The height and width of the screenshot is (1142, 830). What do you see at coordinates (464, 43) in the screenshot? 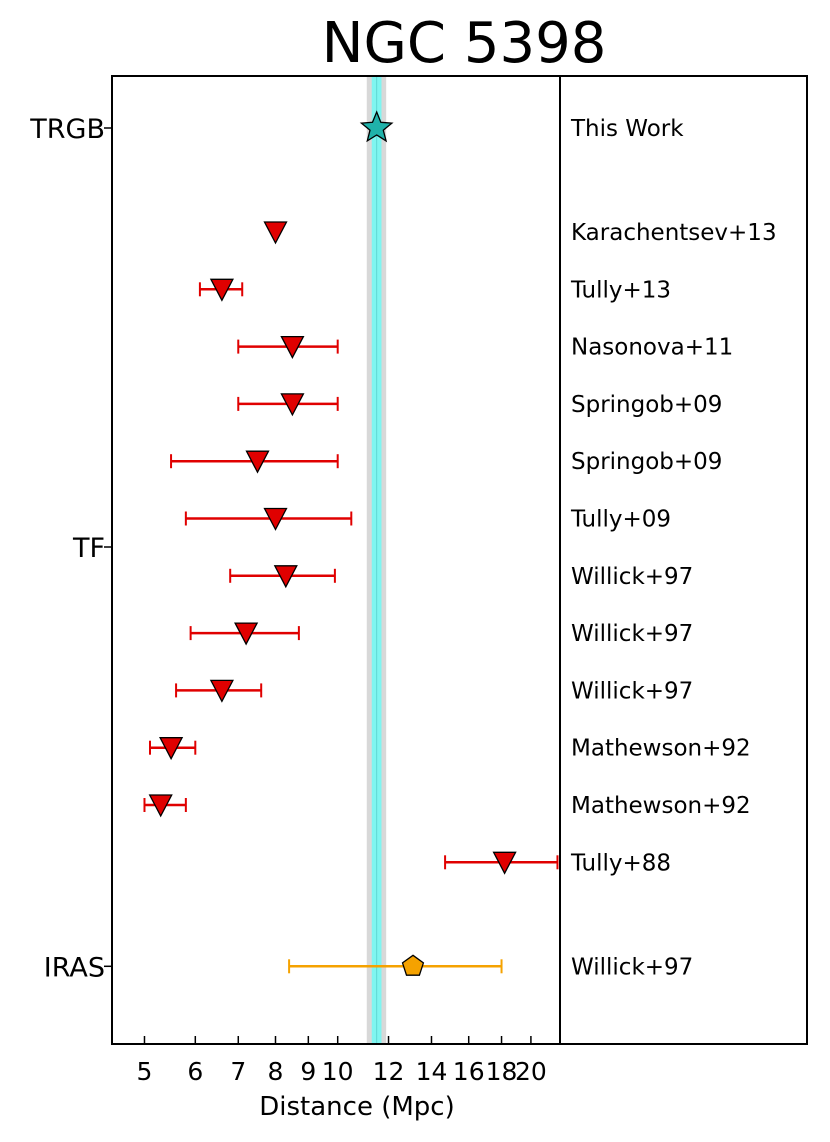
I see `chart-title: NGC 5398` at bounding box center [464, 43].